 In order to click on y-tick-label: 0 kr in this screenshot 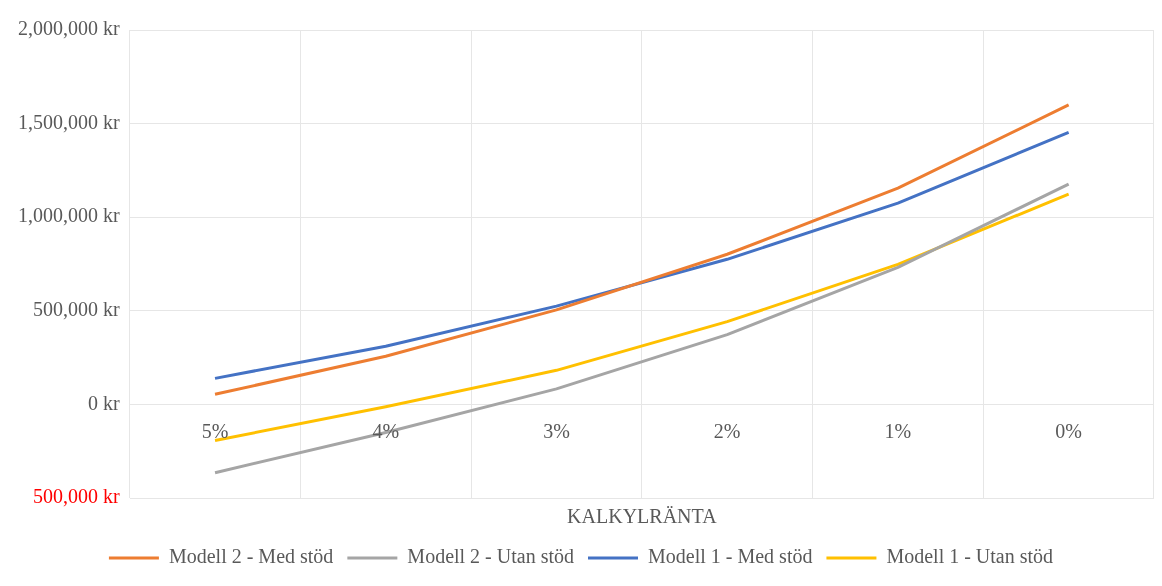, I will do `click(103, 402)`.